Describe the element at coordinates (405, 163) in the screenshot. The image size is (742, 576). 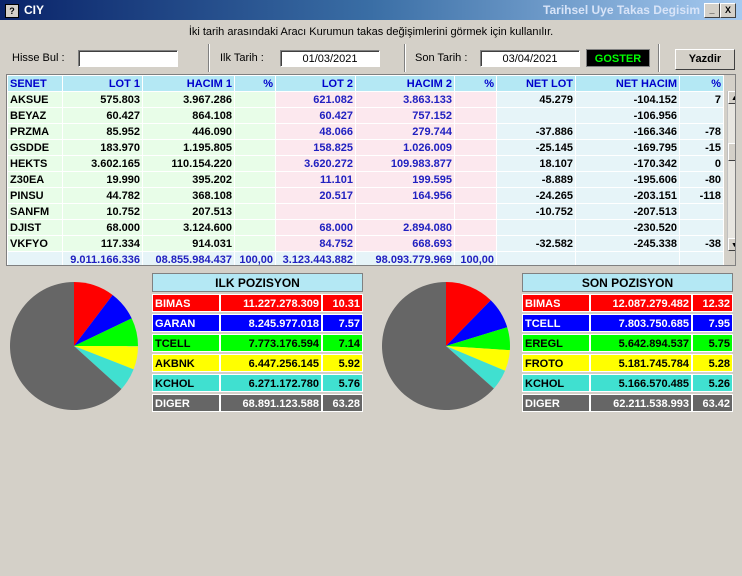
I see `cell-hacim2: 109.983.877` at that location.